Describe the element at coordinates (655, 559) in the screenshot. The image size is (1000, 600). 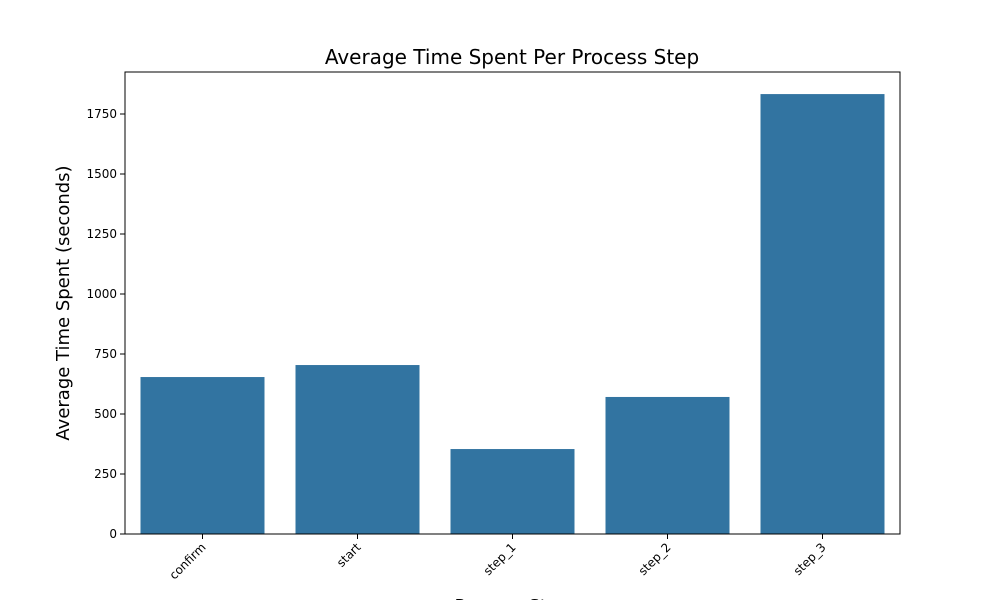
I see `x-tick-label: step_2` at that location.